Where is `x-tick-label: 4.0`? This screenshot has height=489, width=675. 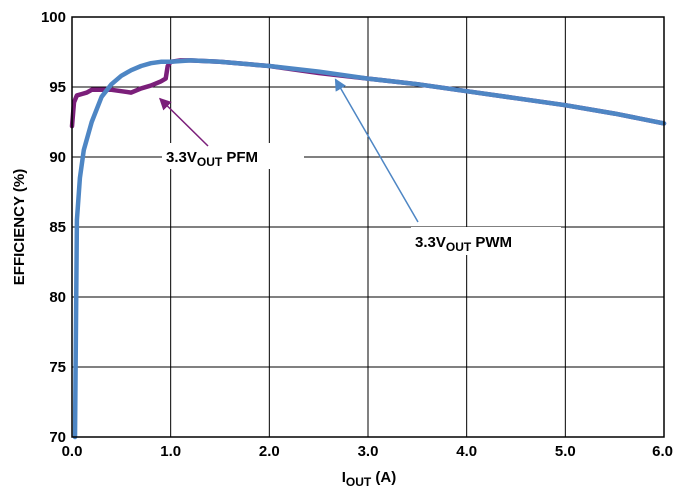
x-tick-label: 4.0 is located at coordinates (466, 451).